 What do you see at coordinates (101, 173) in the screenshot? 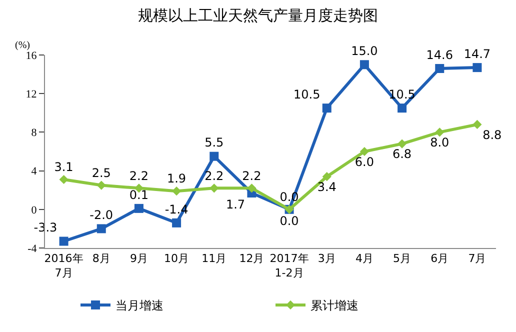
I see `data-label: 2.5` at bounding box center [101, 173].